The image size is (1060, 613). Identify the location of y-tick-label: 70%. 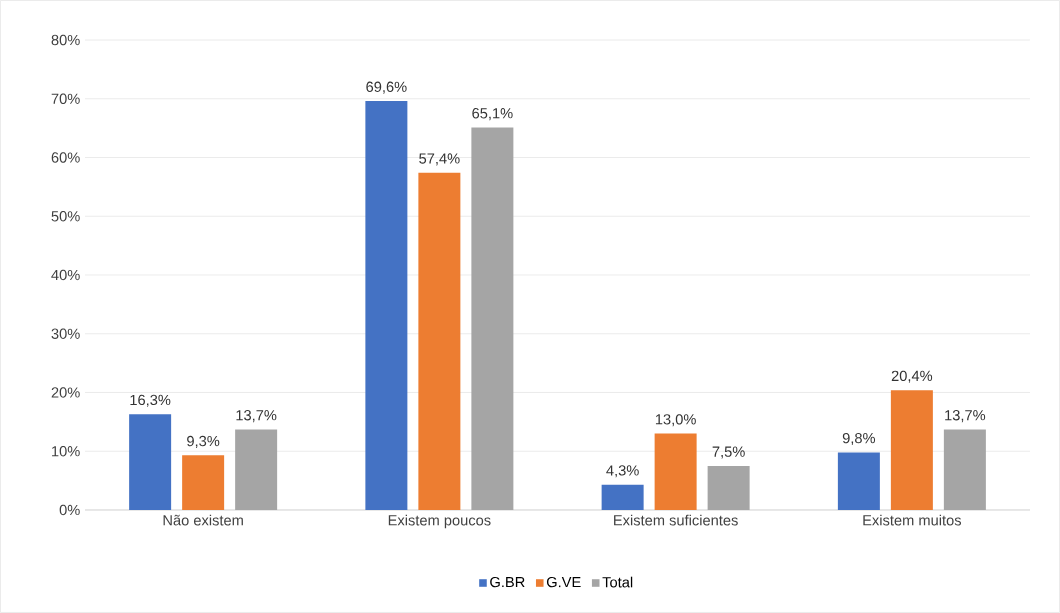
(65, 98).